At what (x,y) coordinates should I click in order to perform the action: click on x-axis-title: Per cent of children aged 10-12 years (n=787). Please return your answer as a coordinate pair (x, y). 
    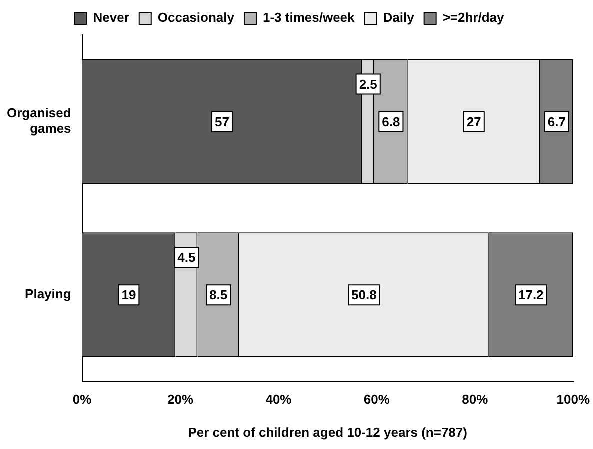
    Looking at the image, I should click on (328, 432).